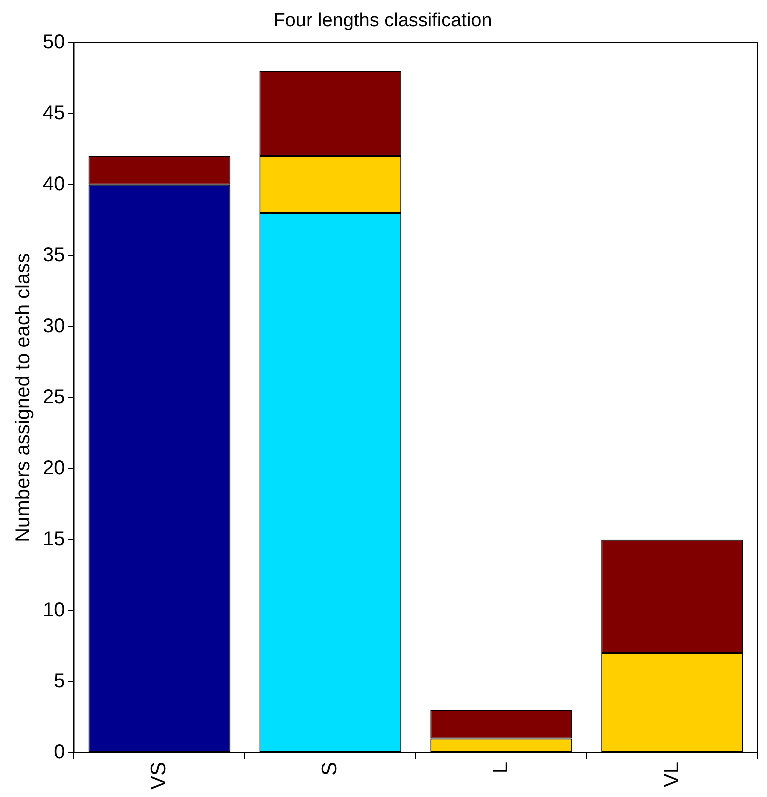 Image resolution: width=767 pixels, height=797 pixels. What do you see at coordinates (54, 113) in the screenshot?
I see `y-tick-label: 45` at bounding box center [54, 113].